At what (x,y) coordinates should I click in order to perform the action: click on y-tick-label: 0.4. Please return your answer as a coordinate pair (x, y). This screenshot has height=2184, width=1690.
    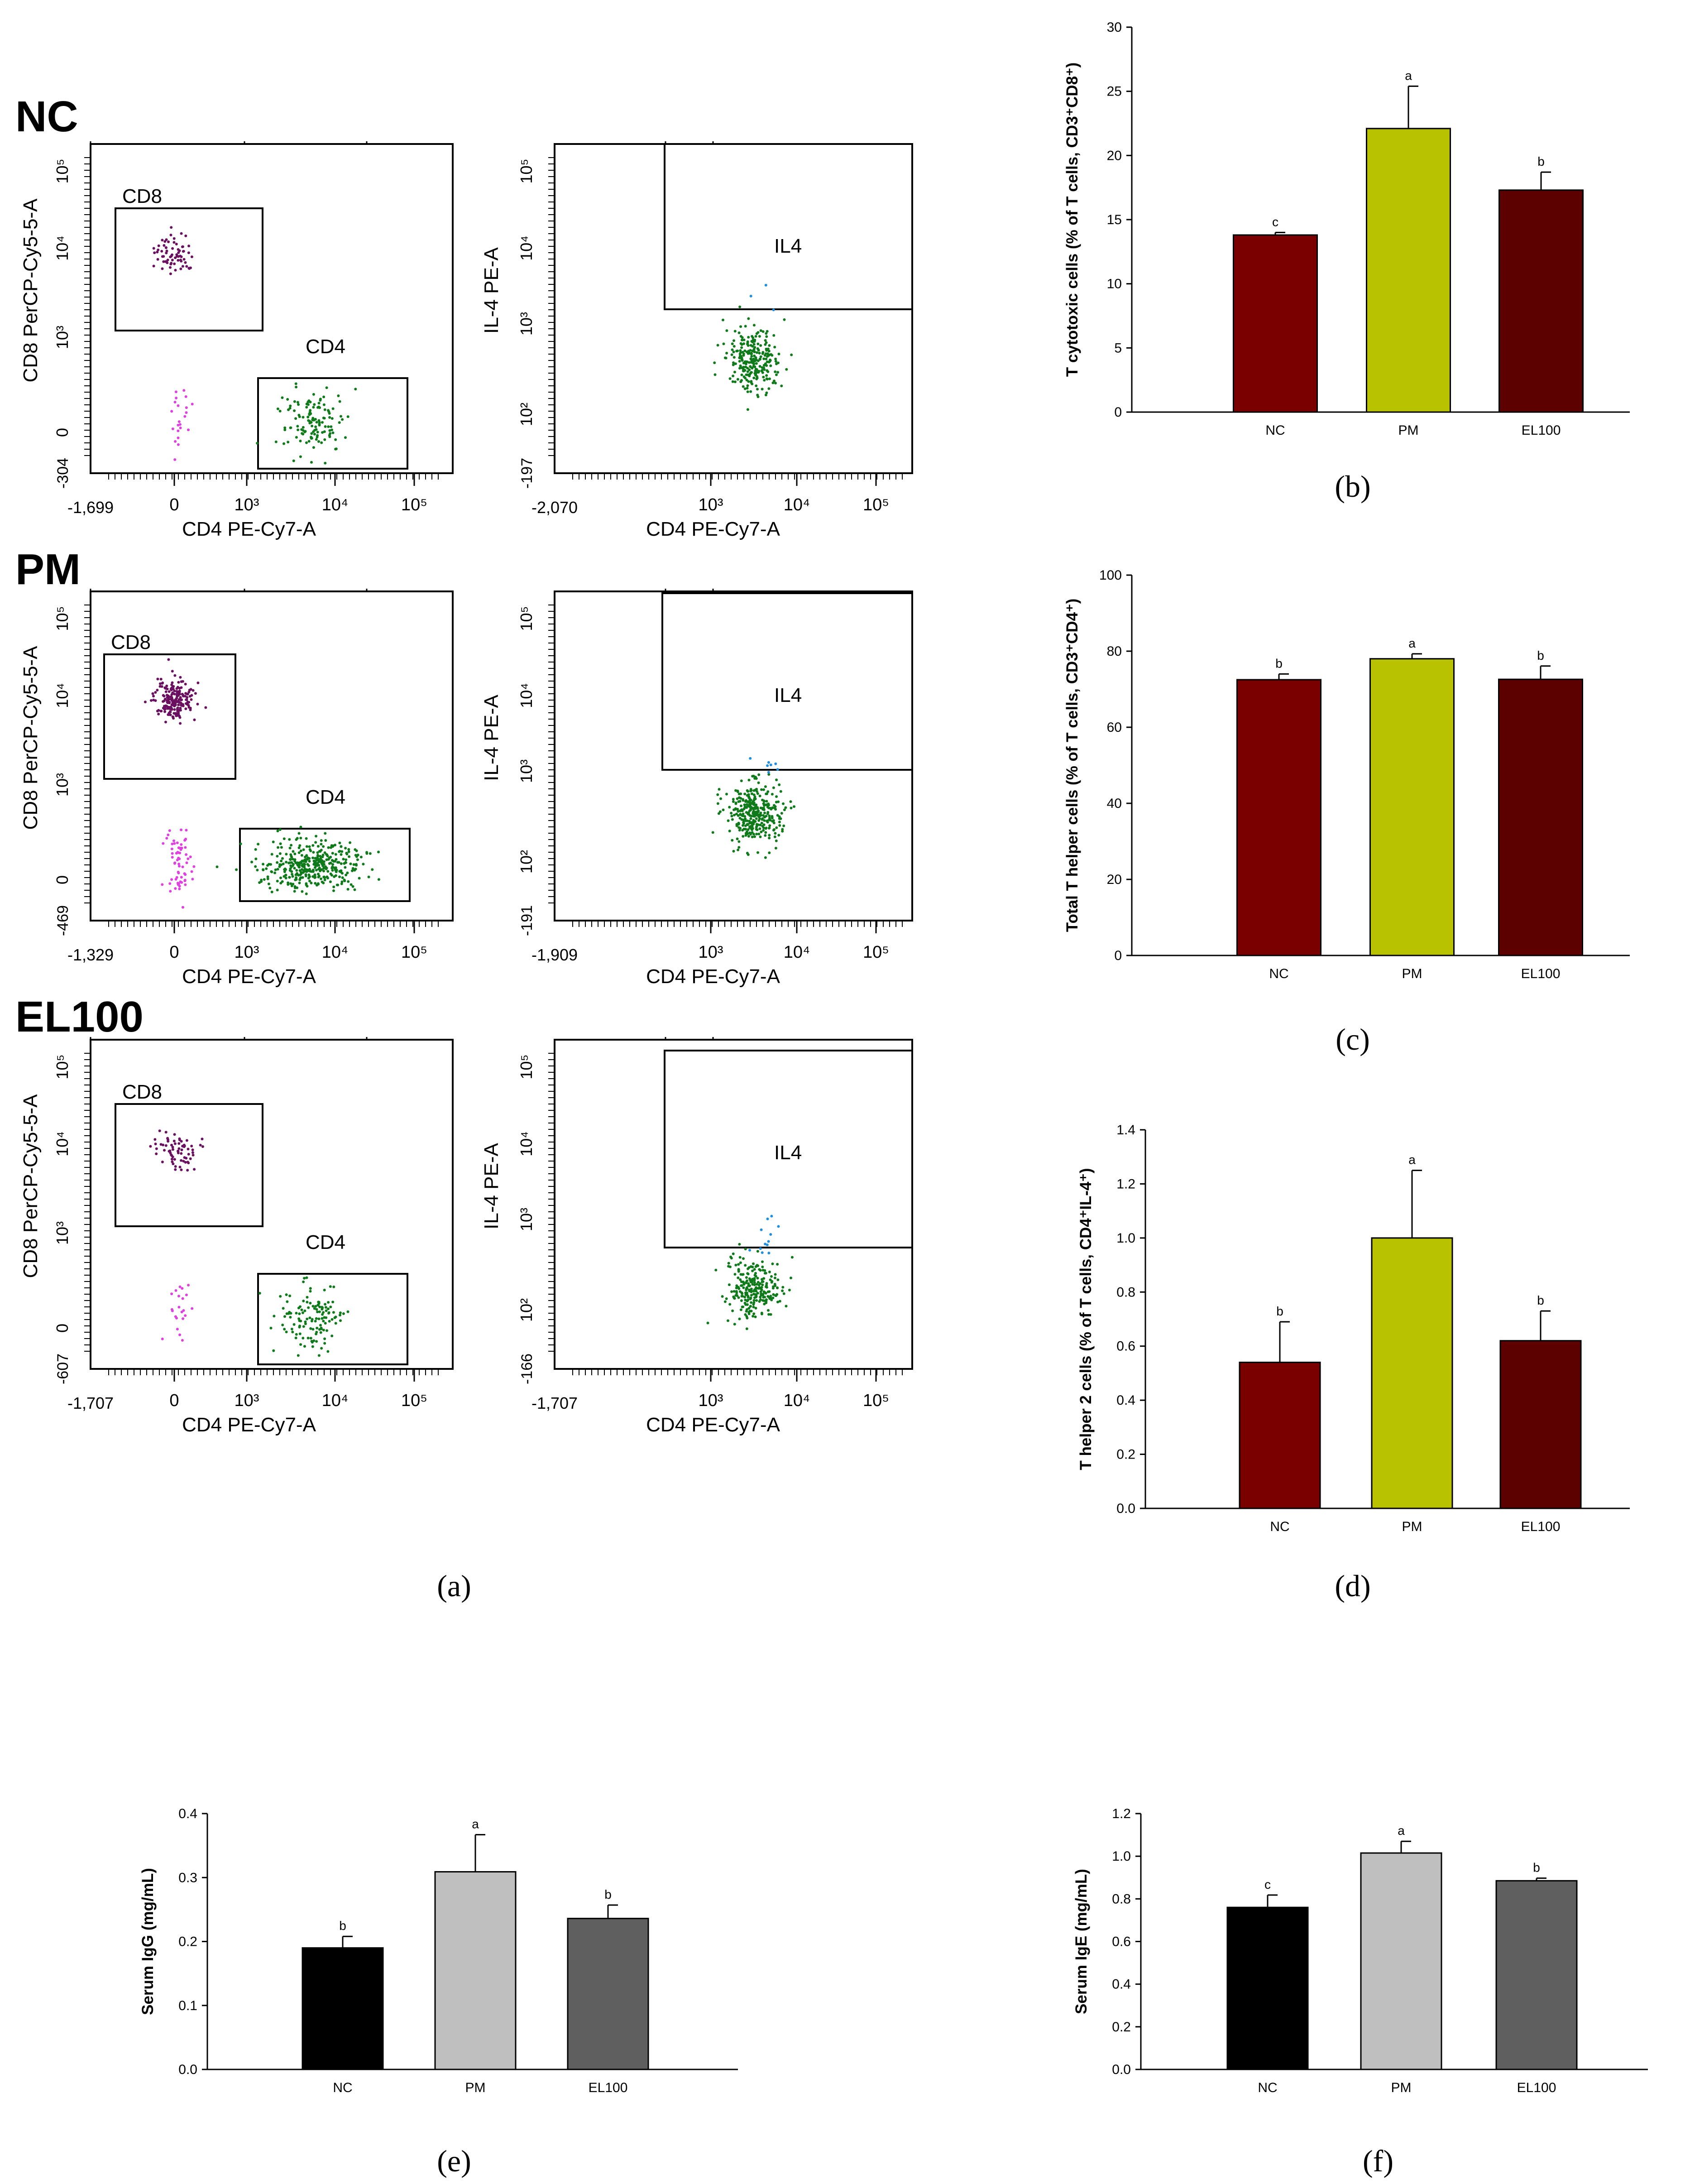
    Looking at the image, I should click on (1121, 1984).